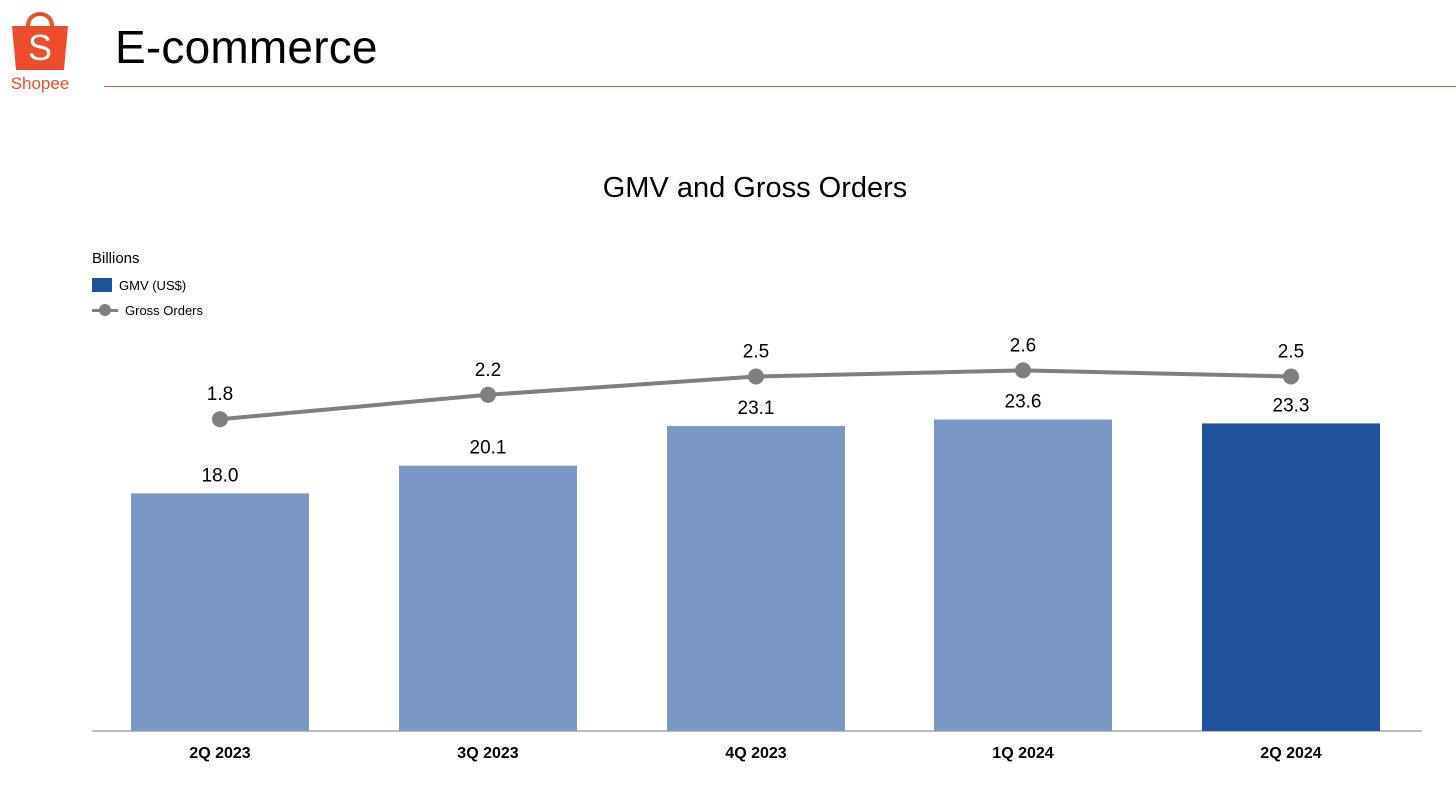 The height and width of the screenshot is (786, 1456). What do you see at coordinates (1023, 345) in the screenshot?
I see `gross-orders-data-label: 2.6` at bounding box center [1023, 345].